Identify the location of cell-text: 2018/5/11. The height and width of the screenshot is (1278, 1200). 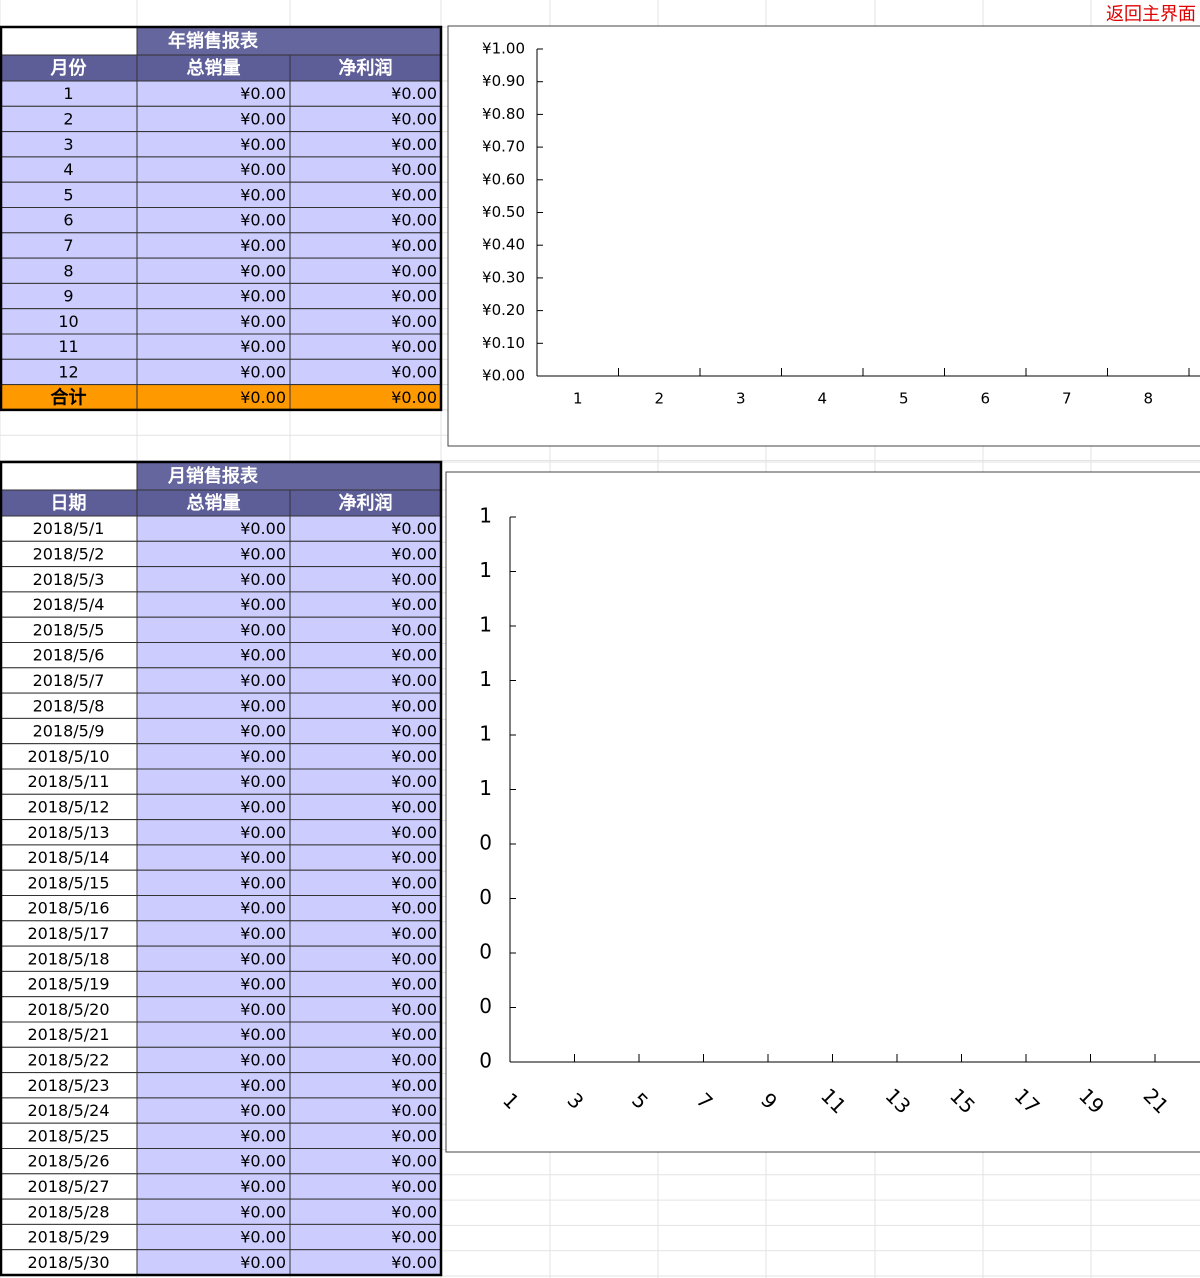
(68, 781).